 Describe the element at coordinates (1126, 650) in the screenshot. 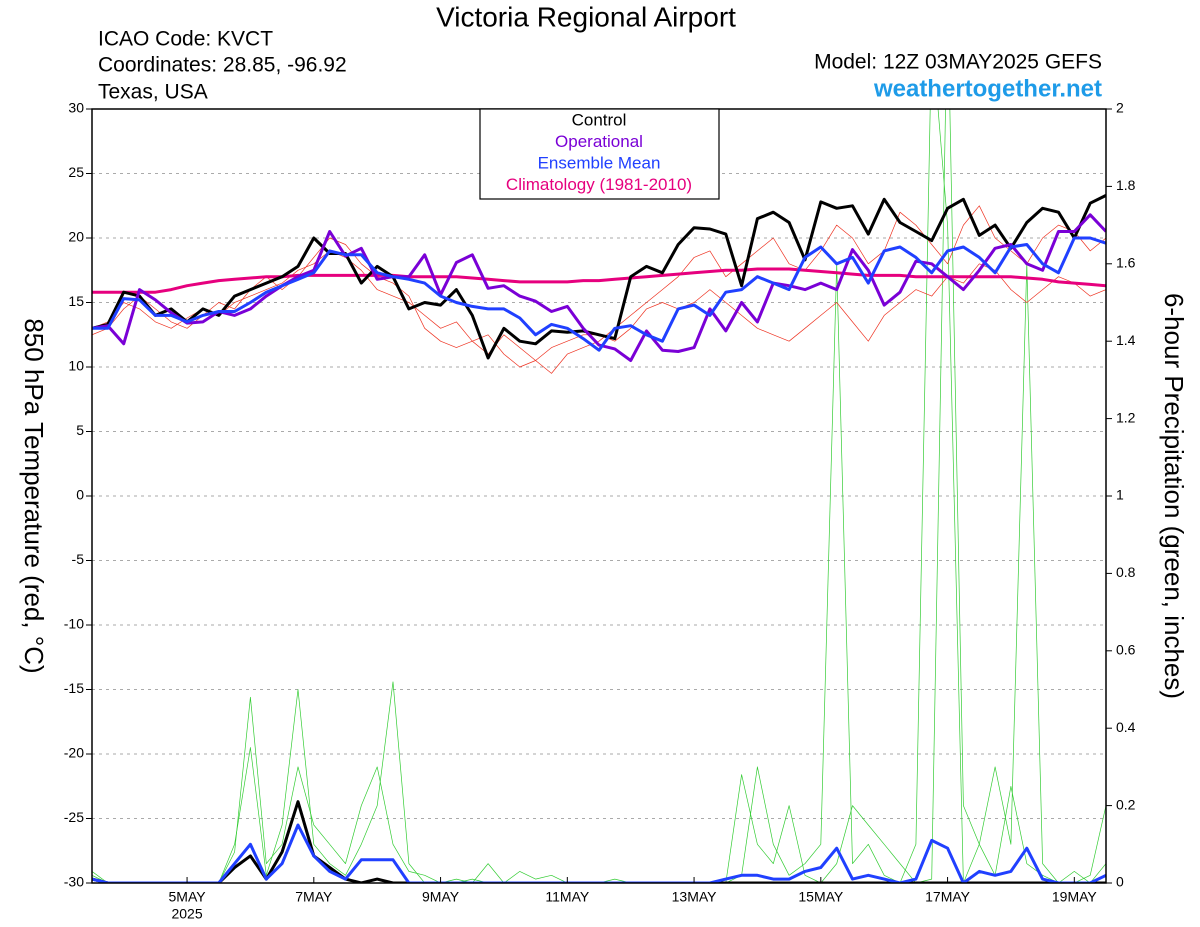

I see `y2-tick-label: 0.6` at that location.